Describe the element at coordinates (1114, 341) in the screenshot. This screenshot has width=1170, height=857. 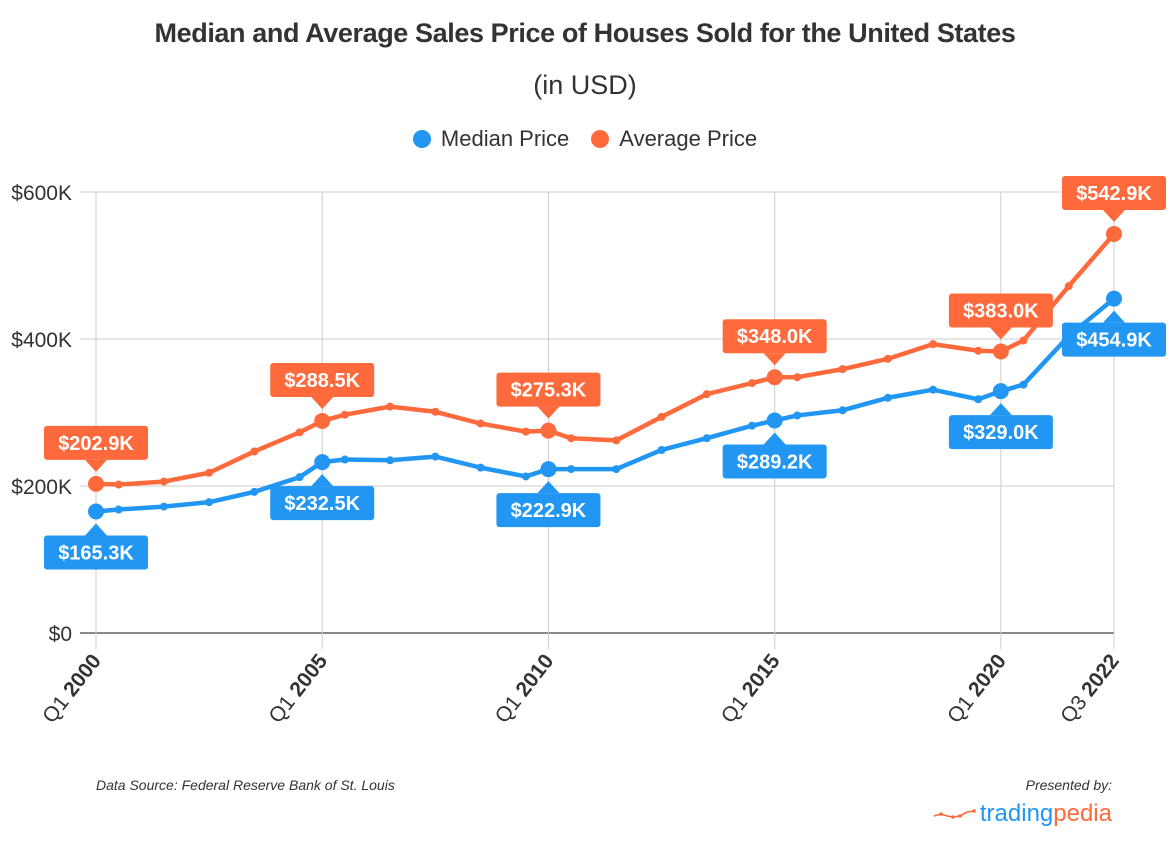
I see `data-label-text: $454.9K` at that location.